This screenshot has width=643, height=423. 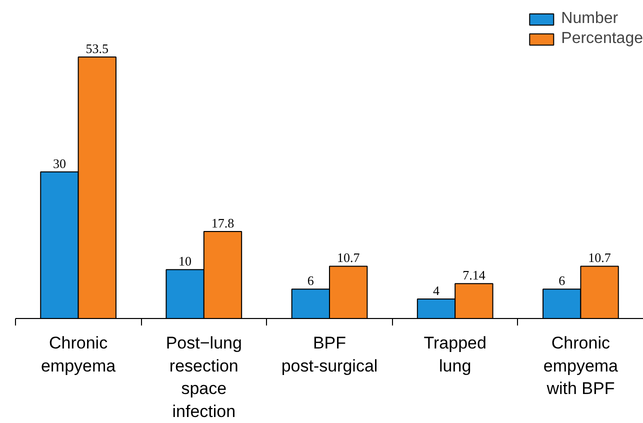 I want to click on data-label: 53.5, so click(x=97, y=48).